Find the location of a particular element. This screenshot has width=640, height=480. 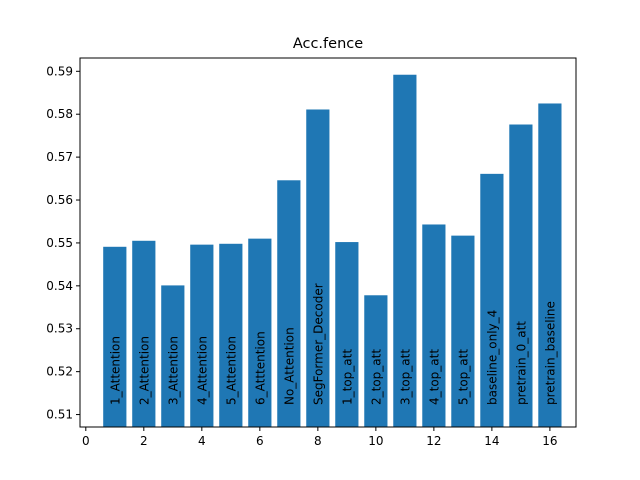

bar-label: baseline_only_4 is located at coordinates (492, 357).